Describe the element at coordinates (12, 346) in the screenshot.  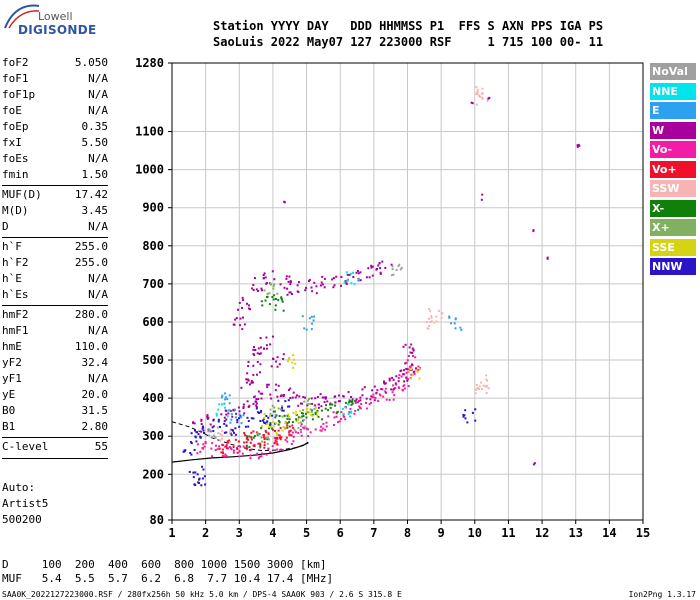
I see `param-name: hmE` at that location.